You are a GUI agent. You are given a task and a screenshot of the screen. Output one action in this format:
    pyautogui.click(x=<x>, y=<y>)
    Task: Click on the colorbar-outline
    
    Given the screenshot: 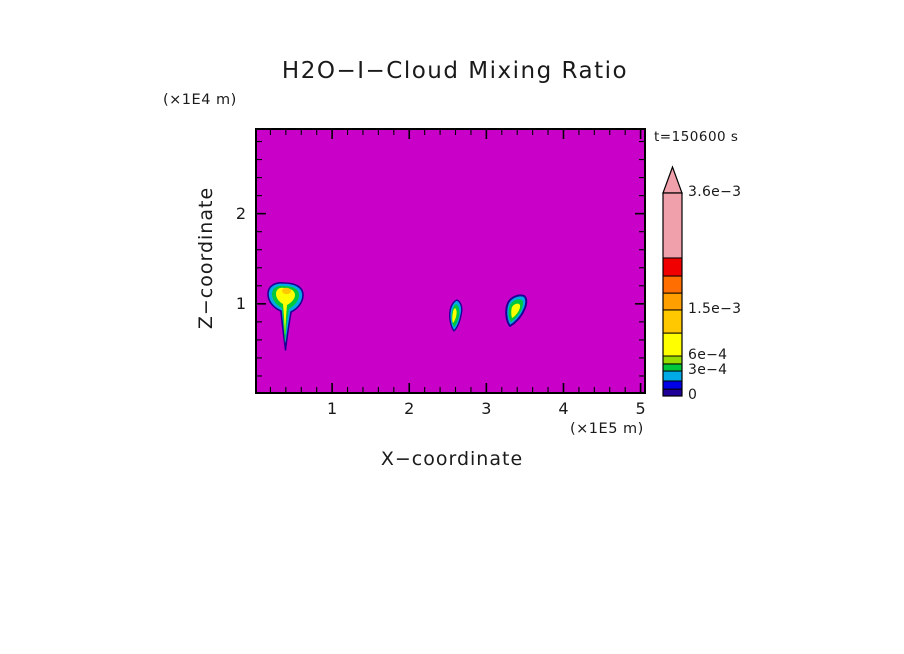 What is the action you would take?
    pyautogui.click(x=672, y=294)
    